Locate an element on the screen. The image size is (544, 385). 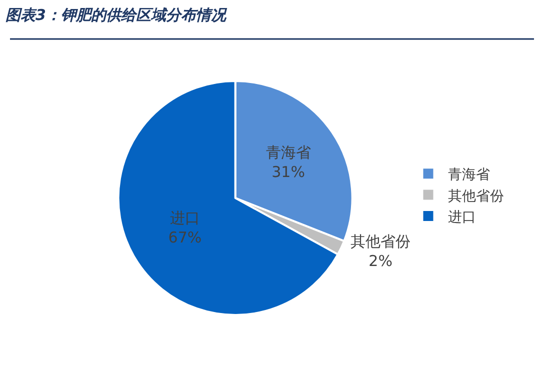
legend-label: 其他省份 is located at coordinates (476, 196).